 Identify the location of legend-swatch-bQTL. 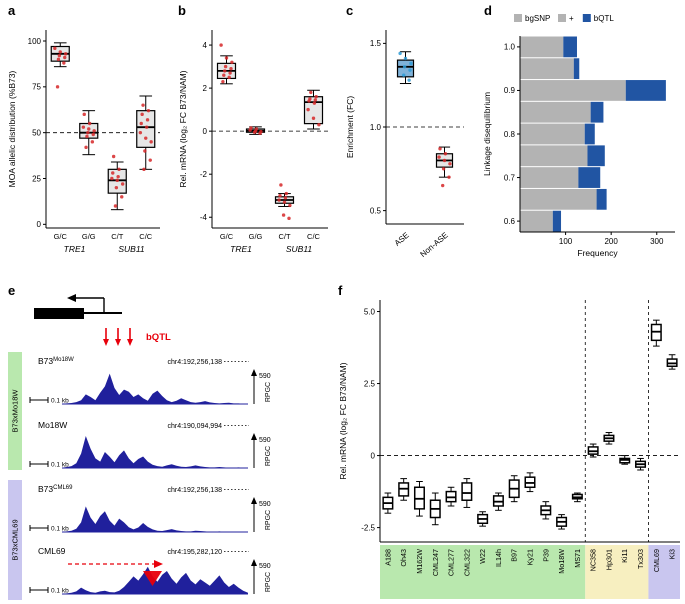
(586, 18).